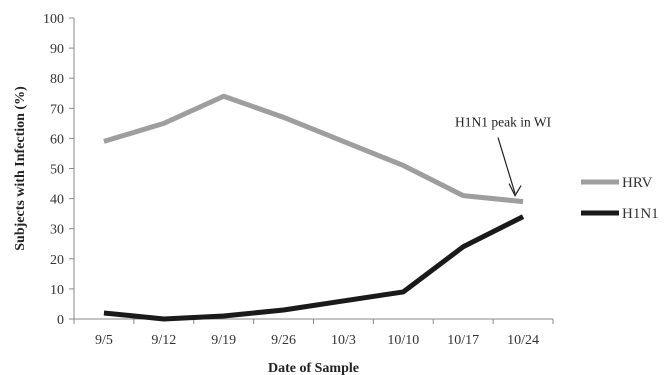 The width and height of the screenshot is (666, 375). What do you see at coordinates (343, 340) in the screenshot?
I see `x-tick-label: 10/3` at bounding box center [343, 340].